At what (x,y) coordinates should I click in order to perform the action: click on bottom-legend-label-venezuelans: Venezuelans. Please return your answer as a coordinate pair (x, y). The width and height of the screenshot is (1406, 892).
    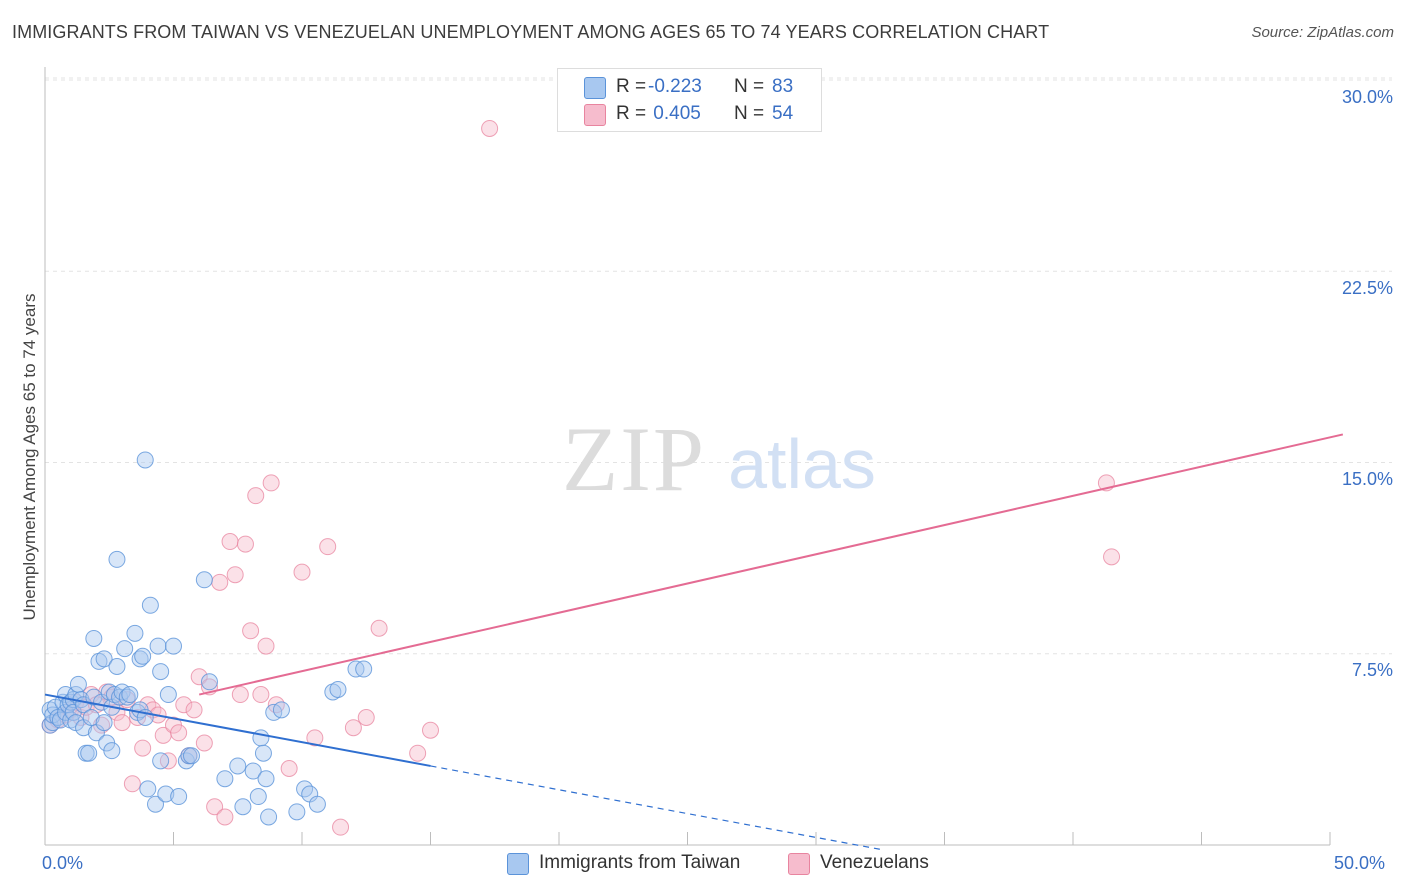
    Looking at the image, I should click on (874, 862).